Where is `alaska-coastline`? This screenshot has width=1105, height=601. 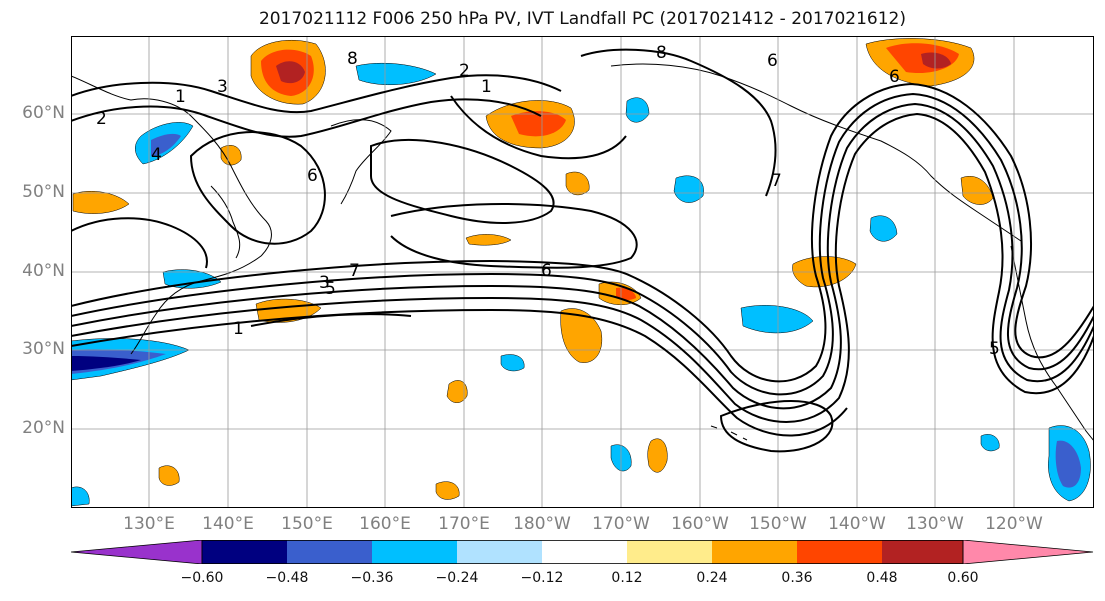 alaska-coastline is located at coordinates (816, 152).